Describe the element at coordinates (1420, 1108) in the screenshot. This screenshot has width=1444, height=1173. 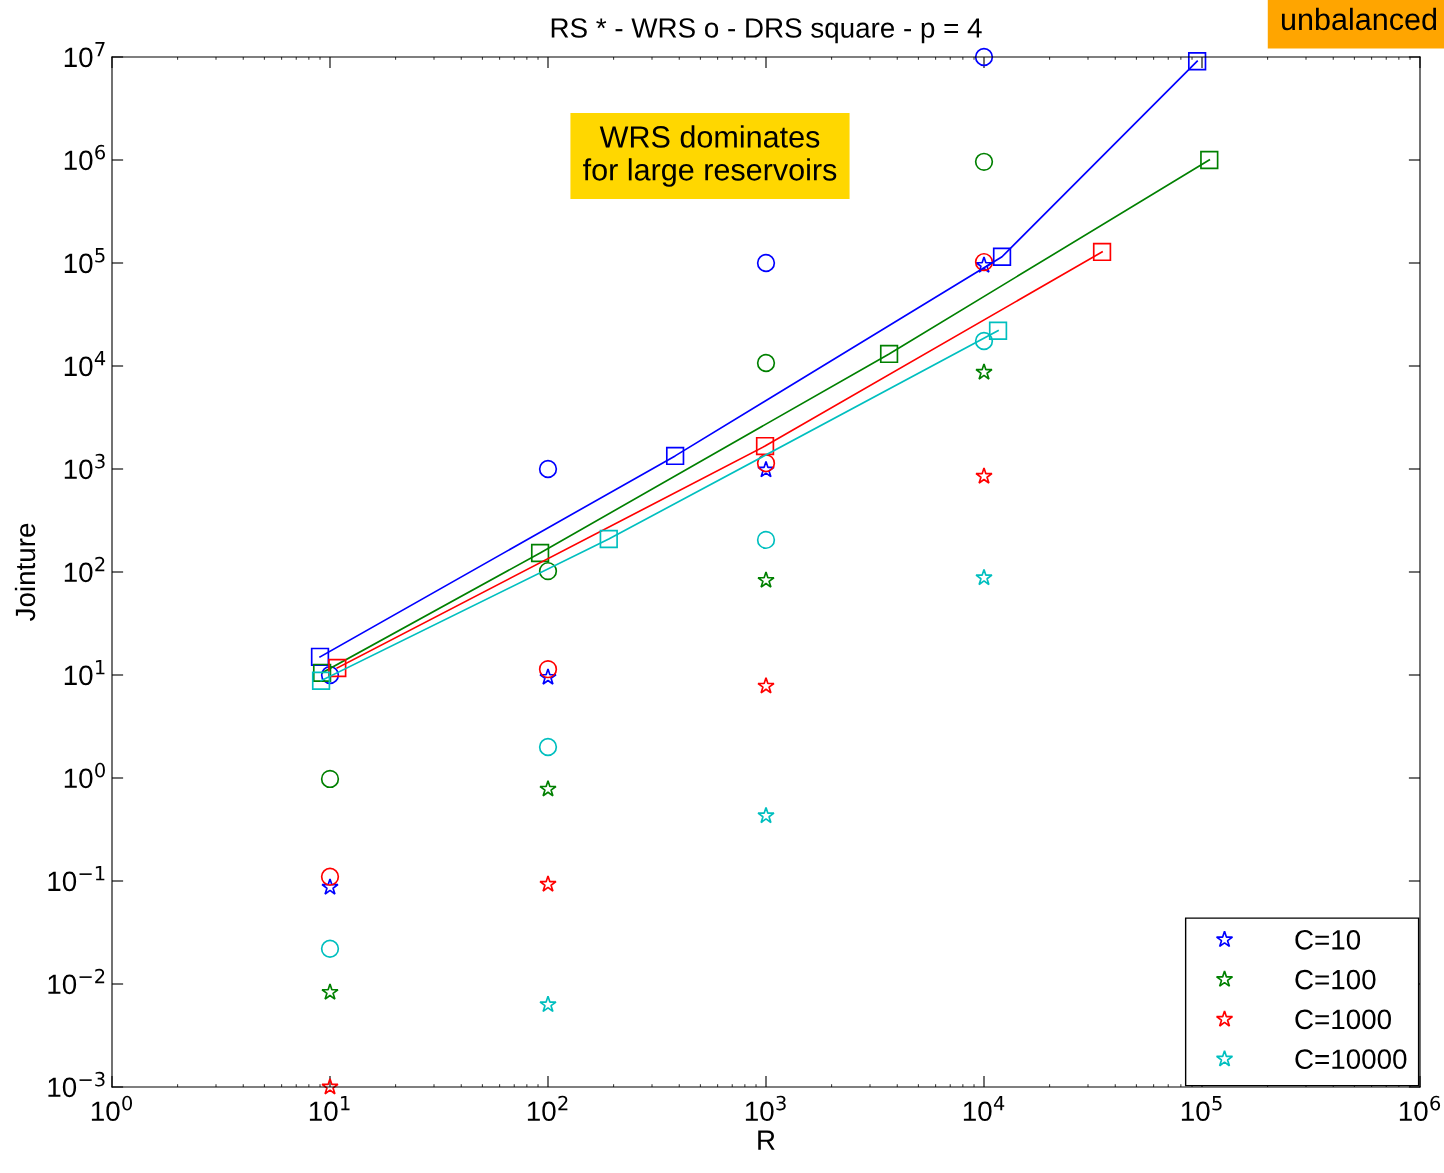
I see `x-tick-label: 10$^{6}$` at that location.